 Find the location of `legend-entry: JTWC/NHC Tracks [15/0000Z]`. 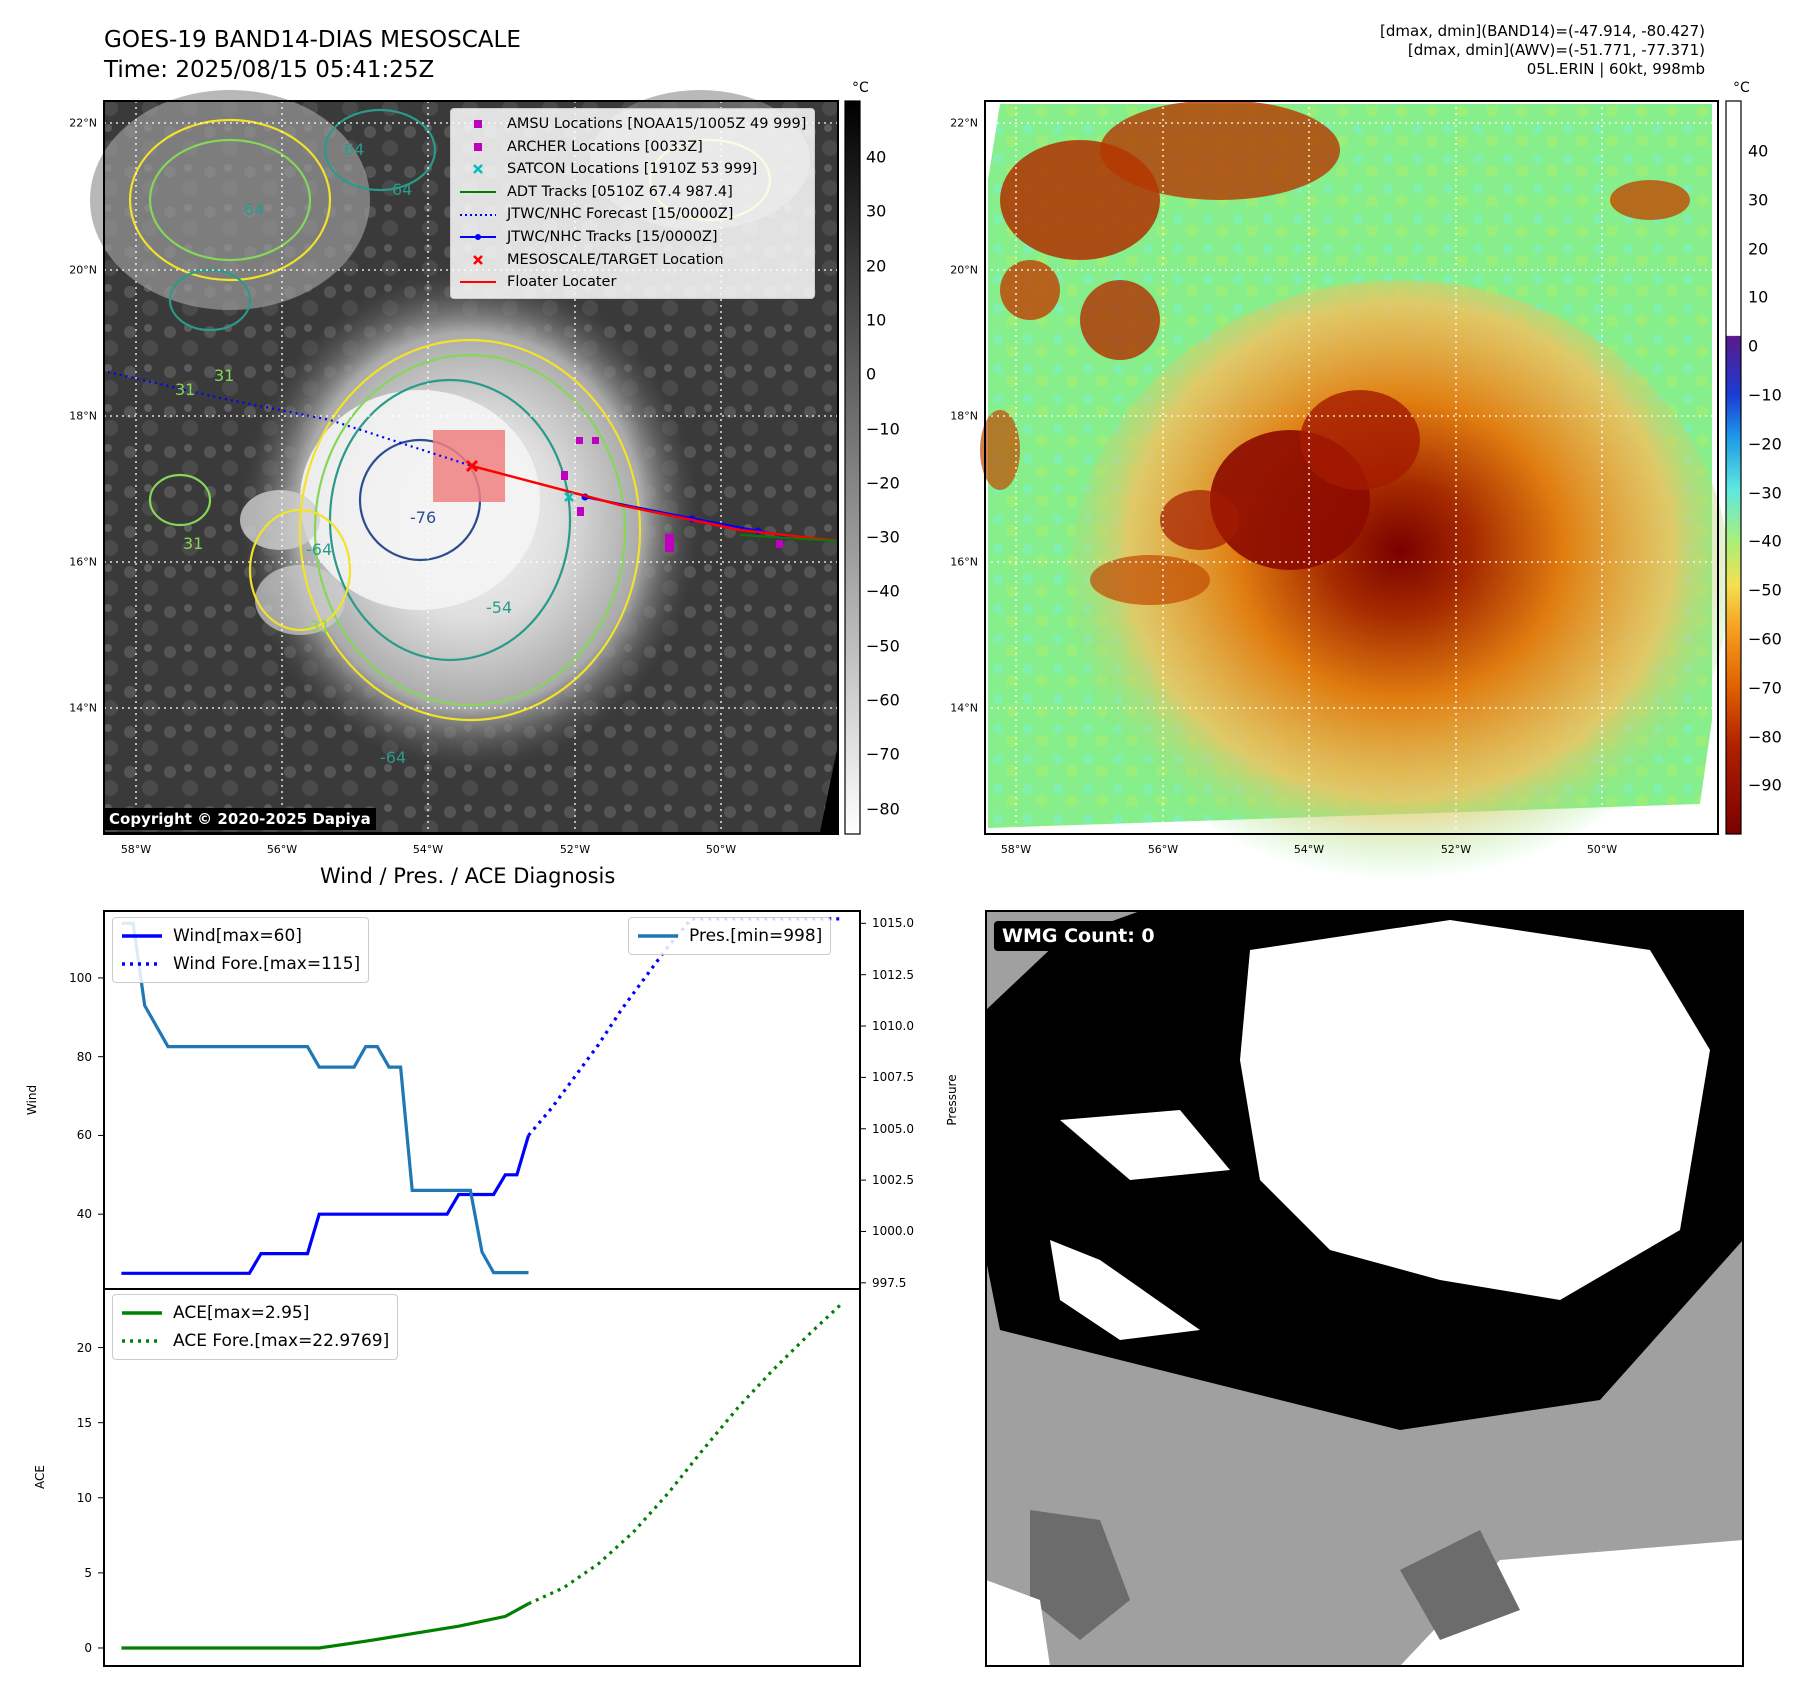

legend-entry: JTWC/NHC Tracks [15/0000Z] is located at coordinates (632, 237).